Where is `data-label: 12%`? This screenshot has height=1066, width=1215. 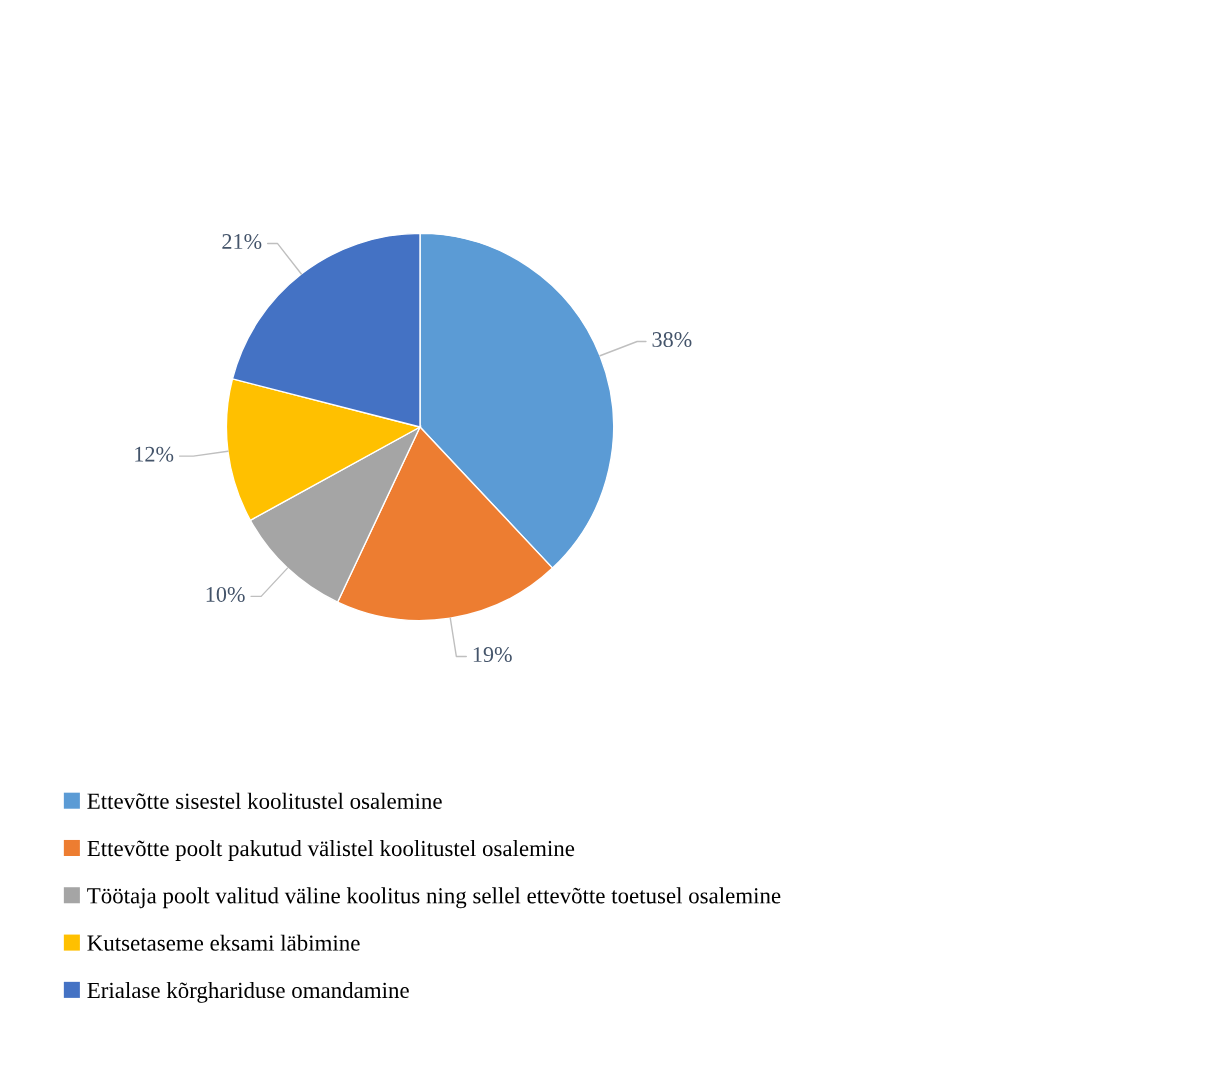
data-label: 12% is located at coordinates (154, 454).